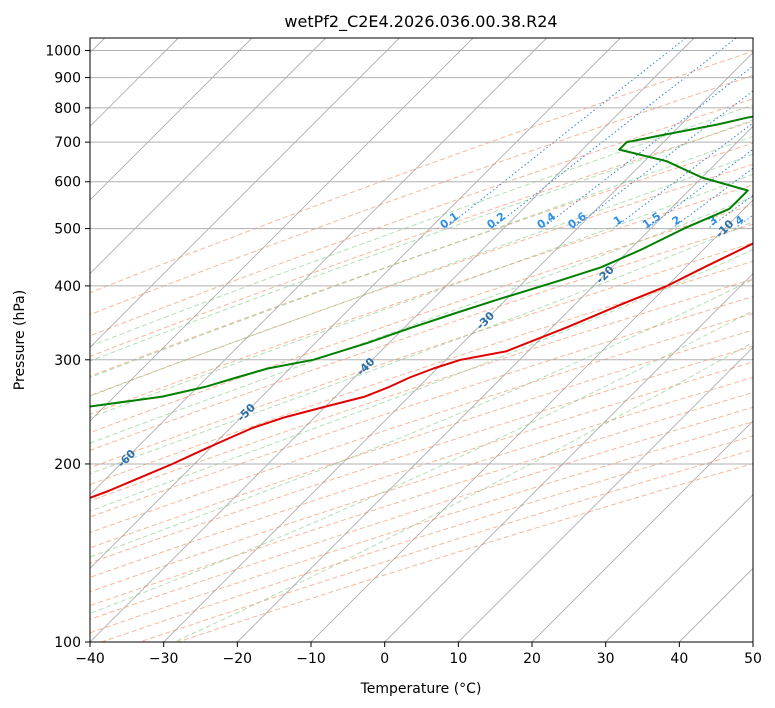 This screenshot has height=708, width=775. What do you see at coordinates (67, 465) in the screenshot?
I see `y-tick-label: 200` at bounding box center [67, 465].